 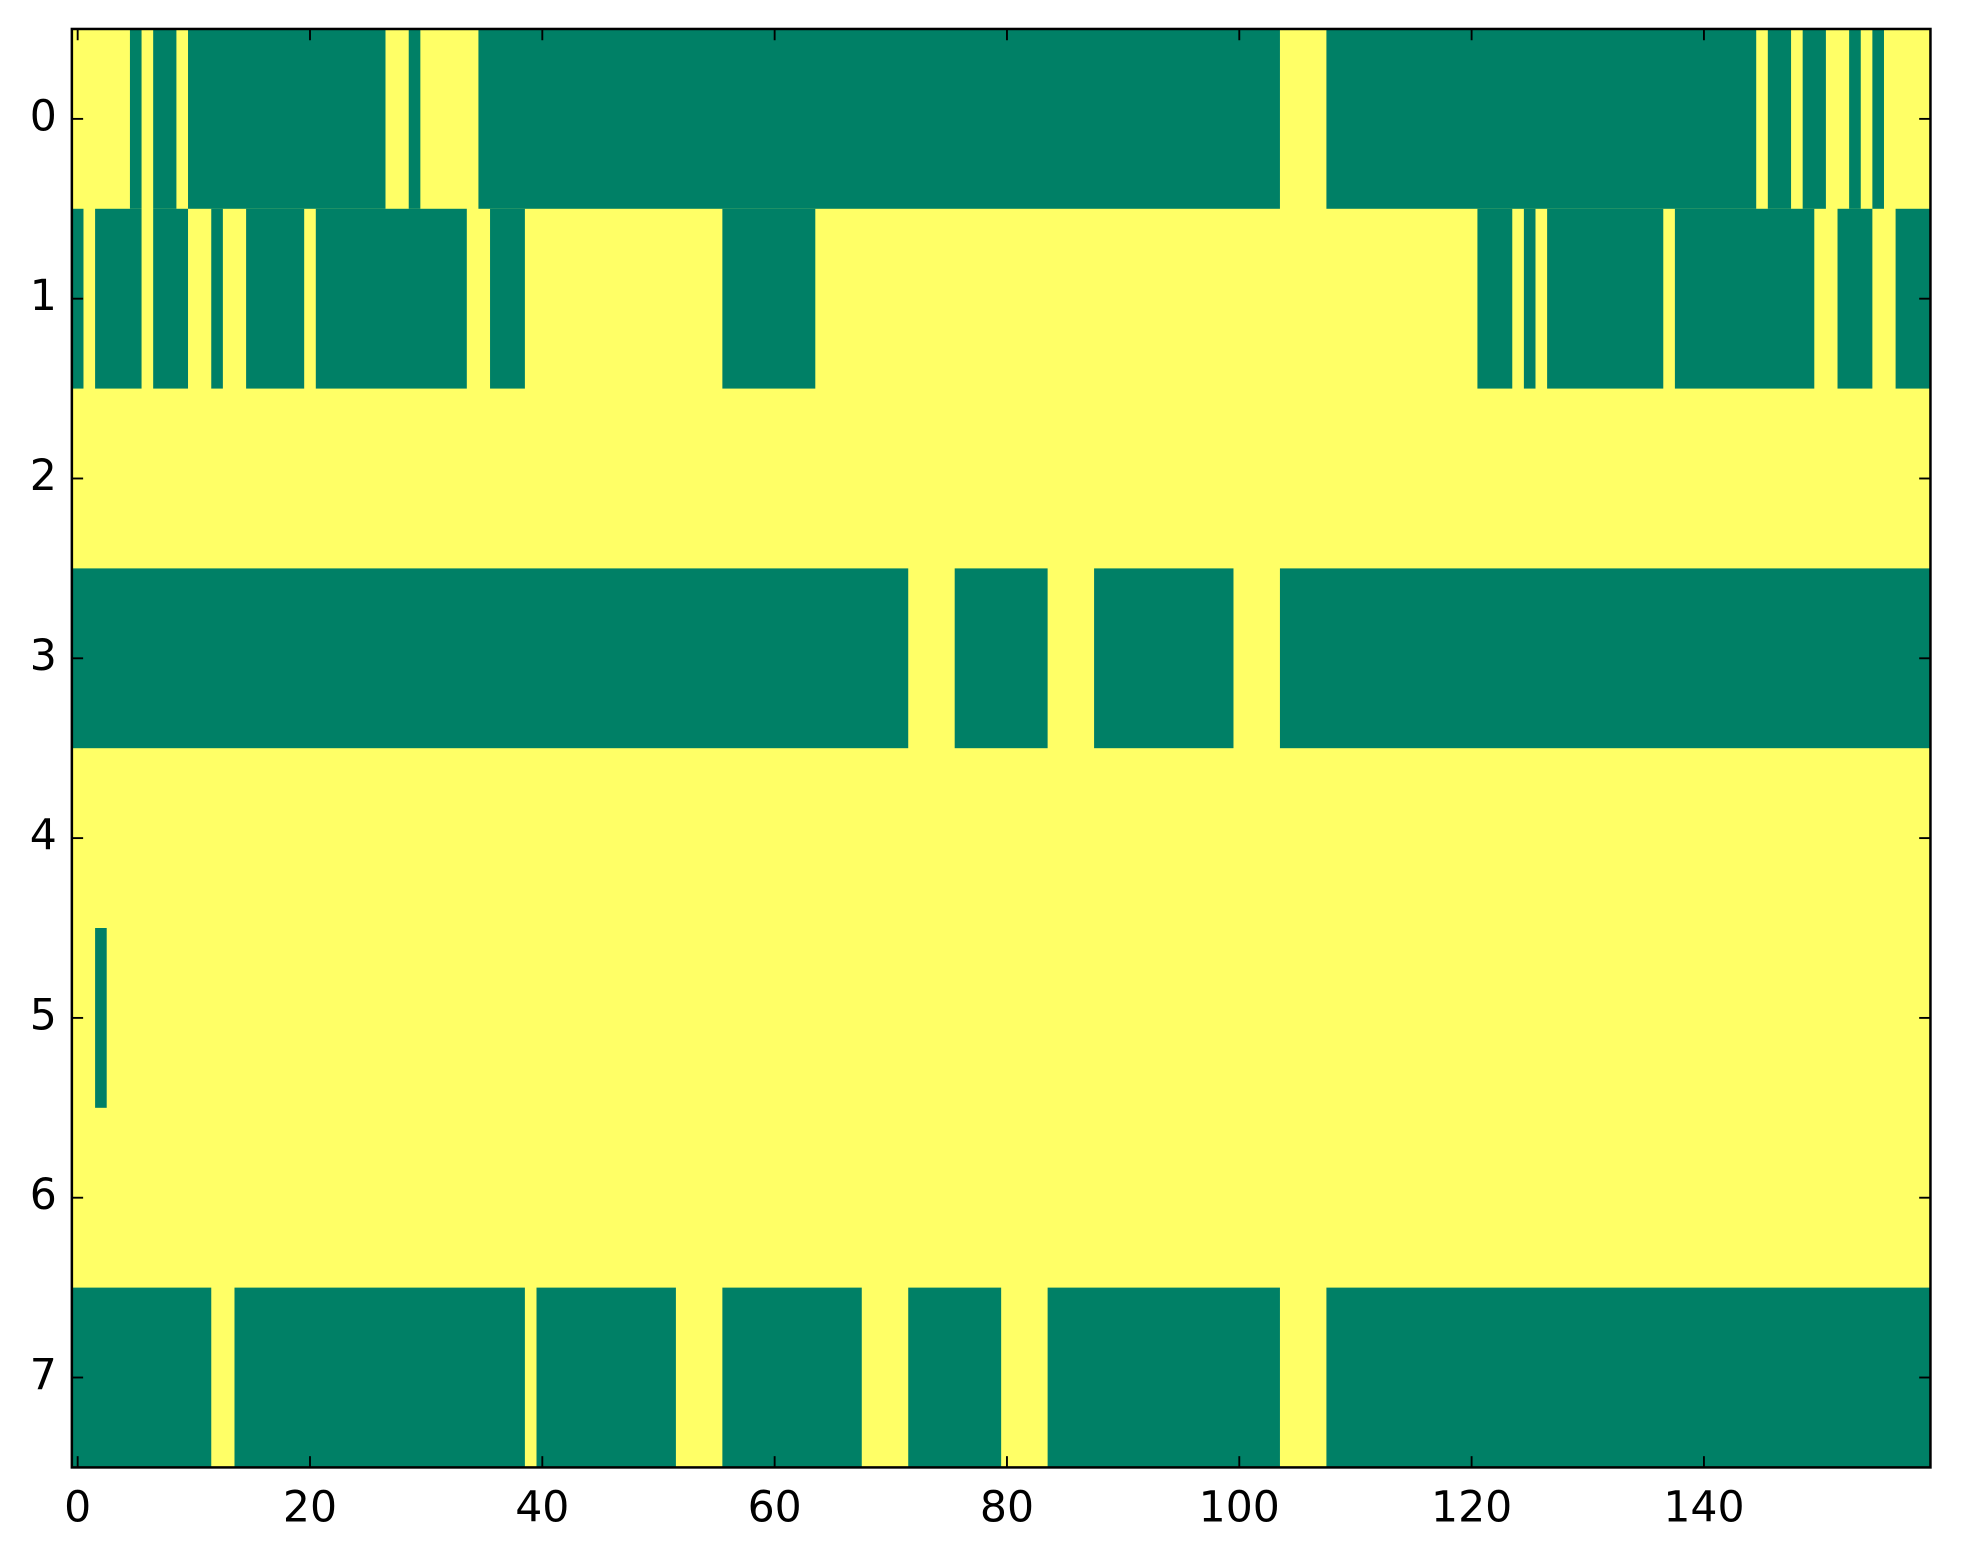 What do you see at coordinates (1703, 1507) in the screenshot?
I see `x-tick-label: 140` at bounding box center [1703, 1507].